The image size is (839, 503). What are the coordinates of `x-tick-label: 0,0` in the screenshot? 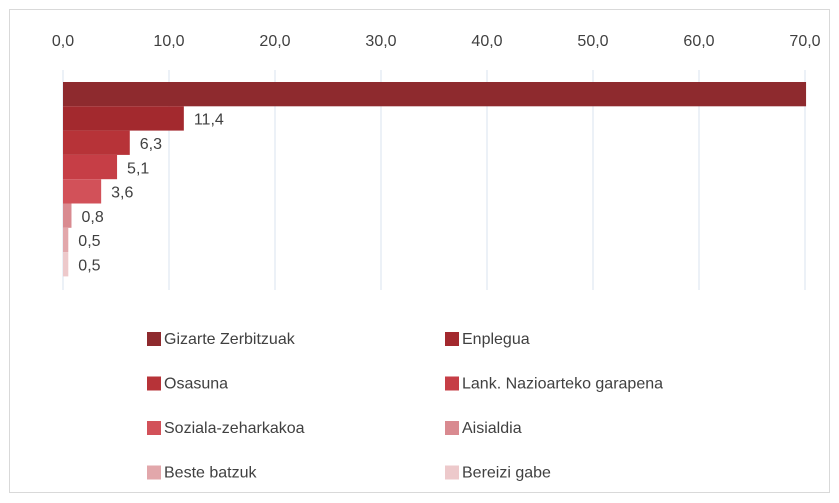 It's located at (63, 41).